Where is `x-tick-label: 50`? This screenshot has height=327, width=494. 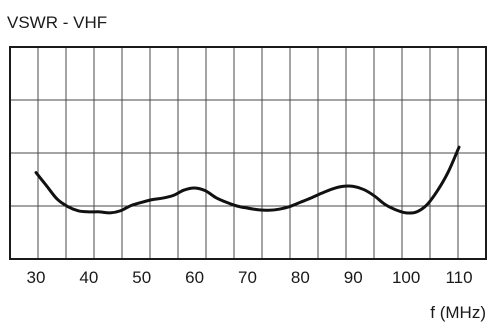 x-tick-label: 50 is located at coordinates (141, 277).